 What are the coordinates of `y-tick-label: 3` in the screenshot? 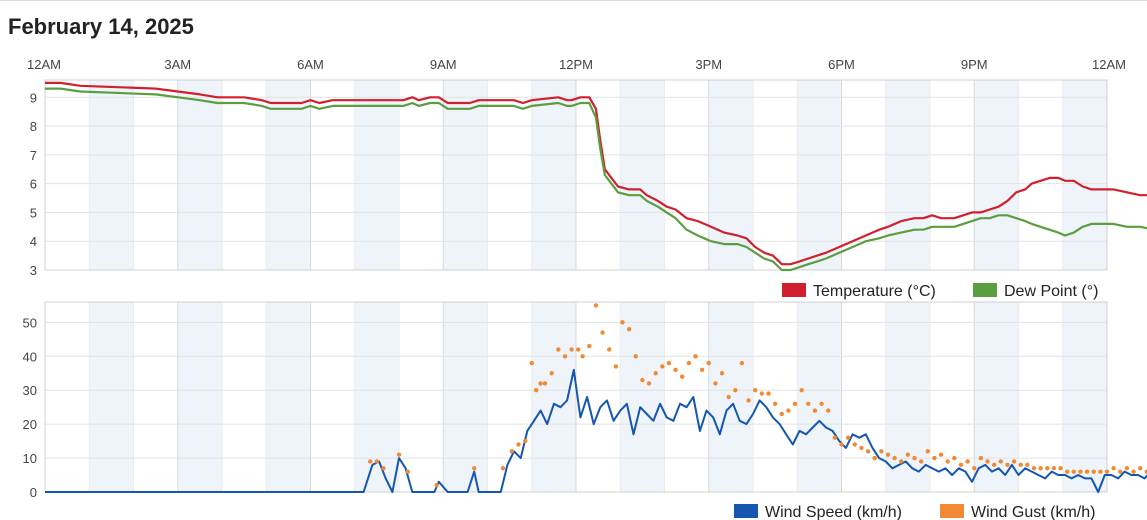 It's located at (33, 270).